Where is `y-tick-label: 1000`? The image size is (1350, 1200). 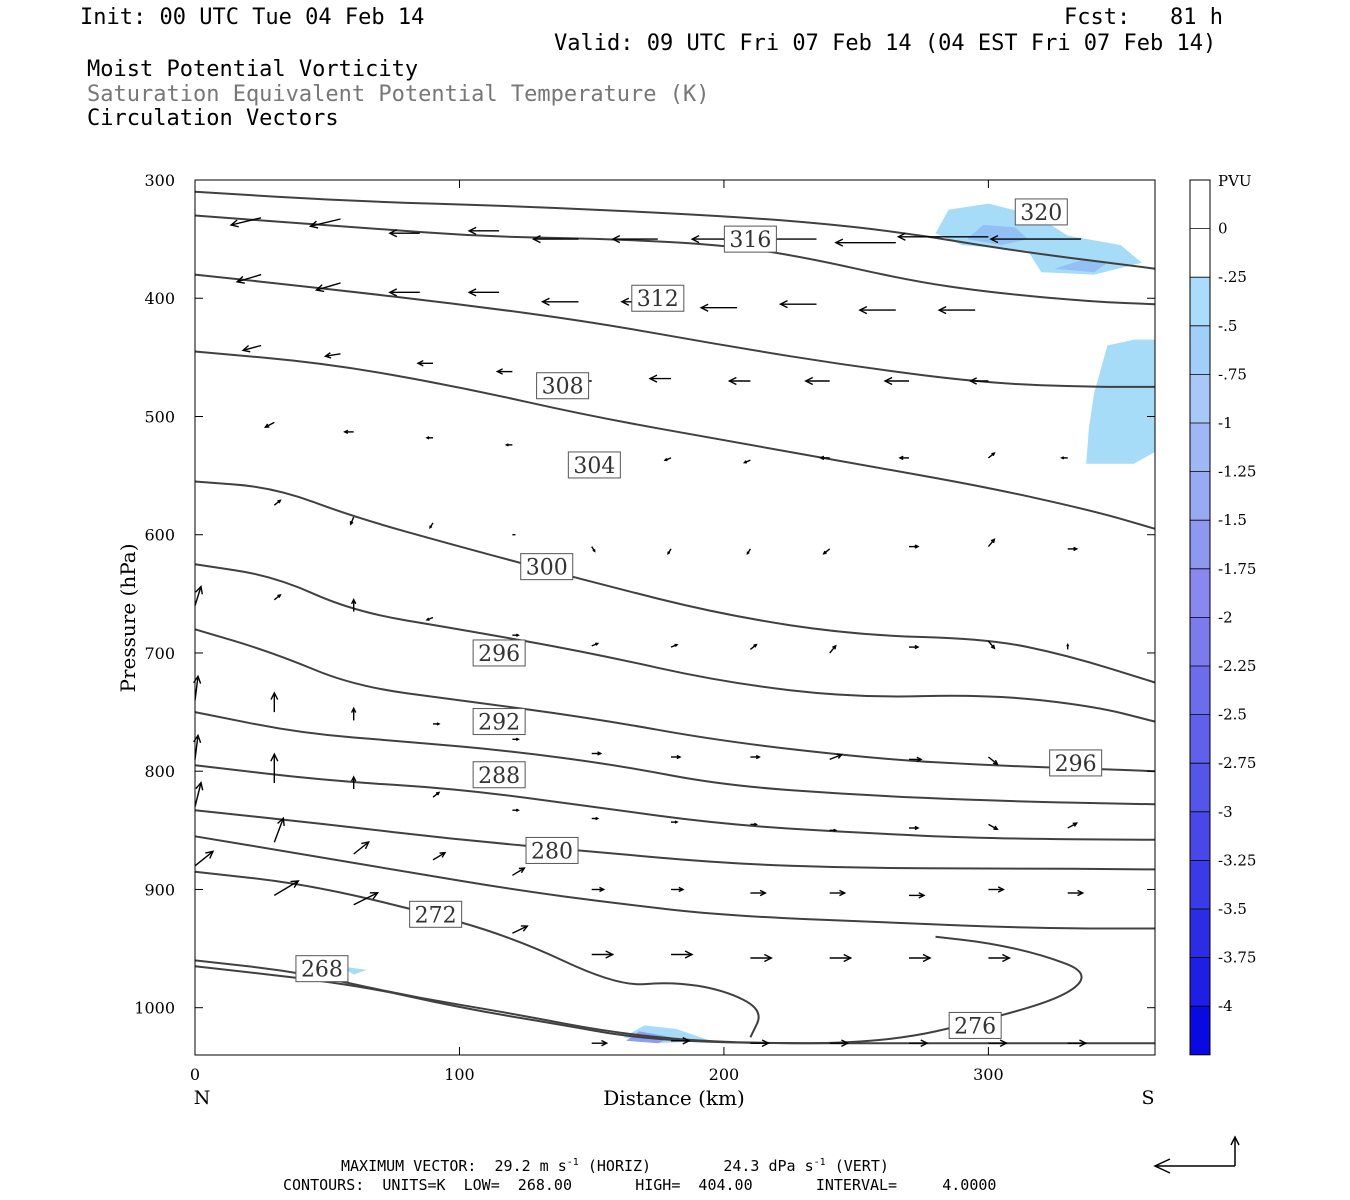 y-tick-label: 1000 is located at coordinates (154, 1008).